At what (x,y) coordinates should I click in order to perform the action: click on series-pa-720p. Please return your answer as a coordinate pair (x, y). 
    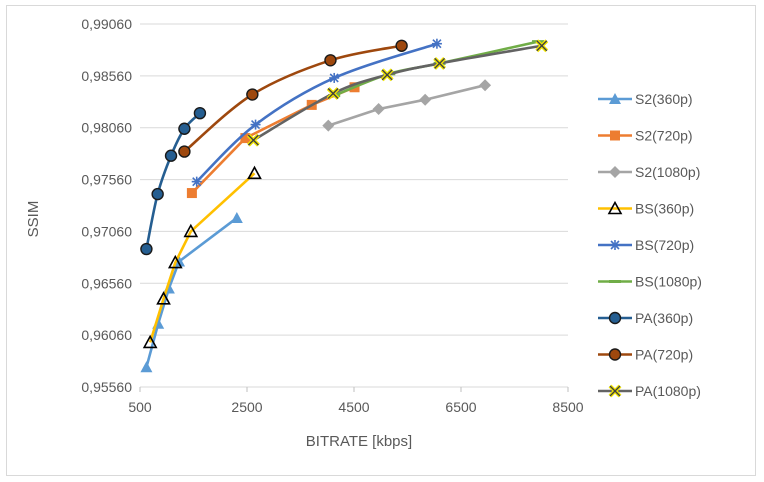
    Looking at the image, I should click on (293, 98).